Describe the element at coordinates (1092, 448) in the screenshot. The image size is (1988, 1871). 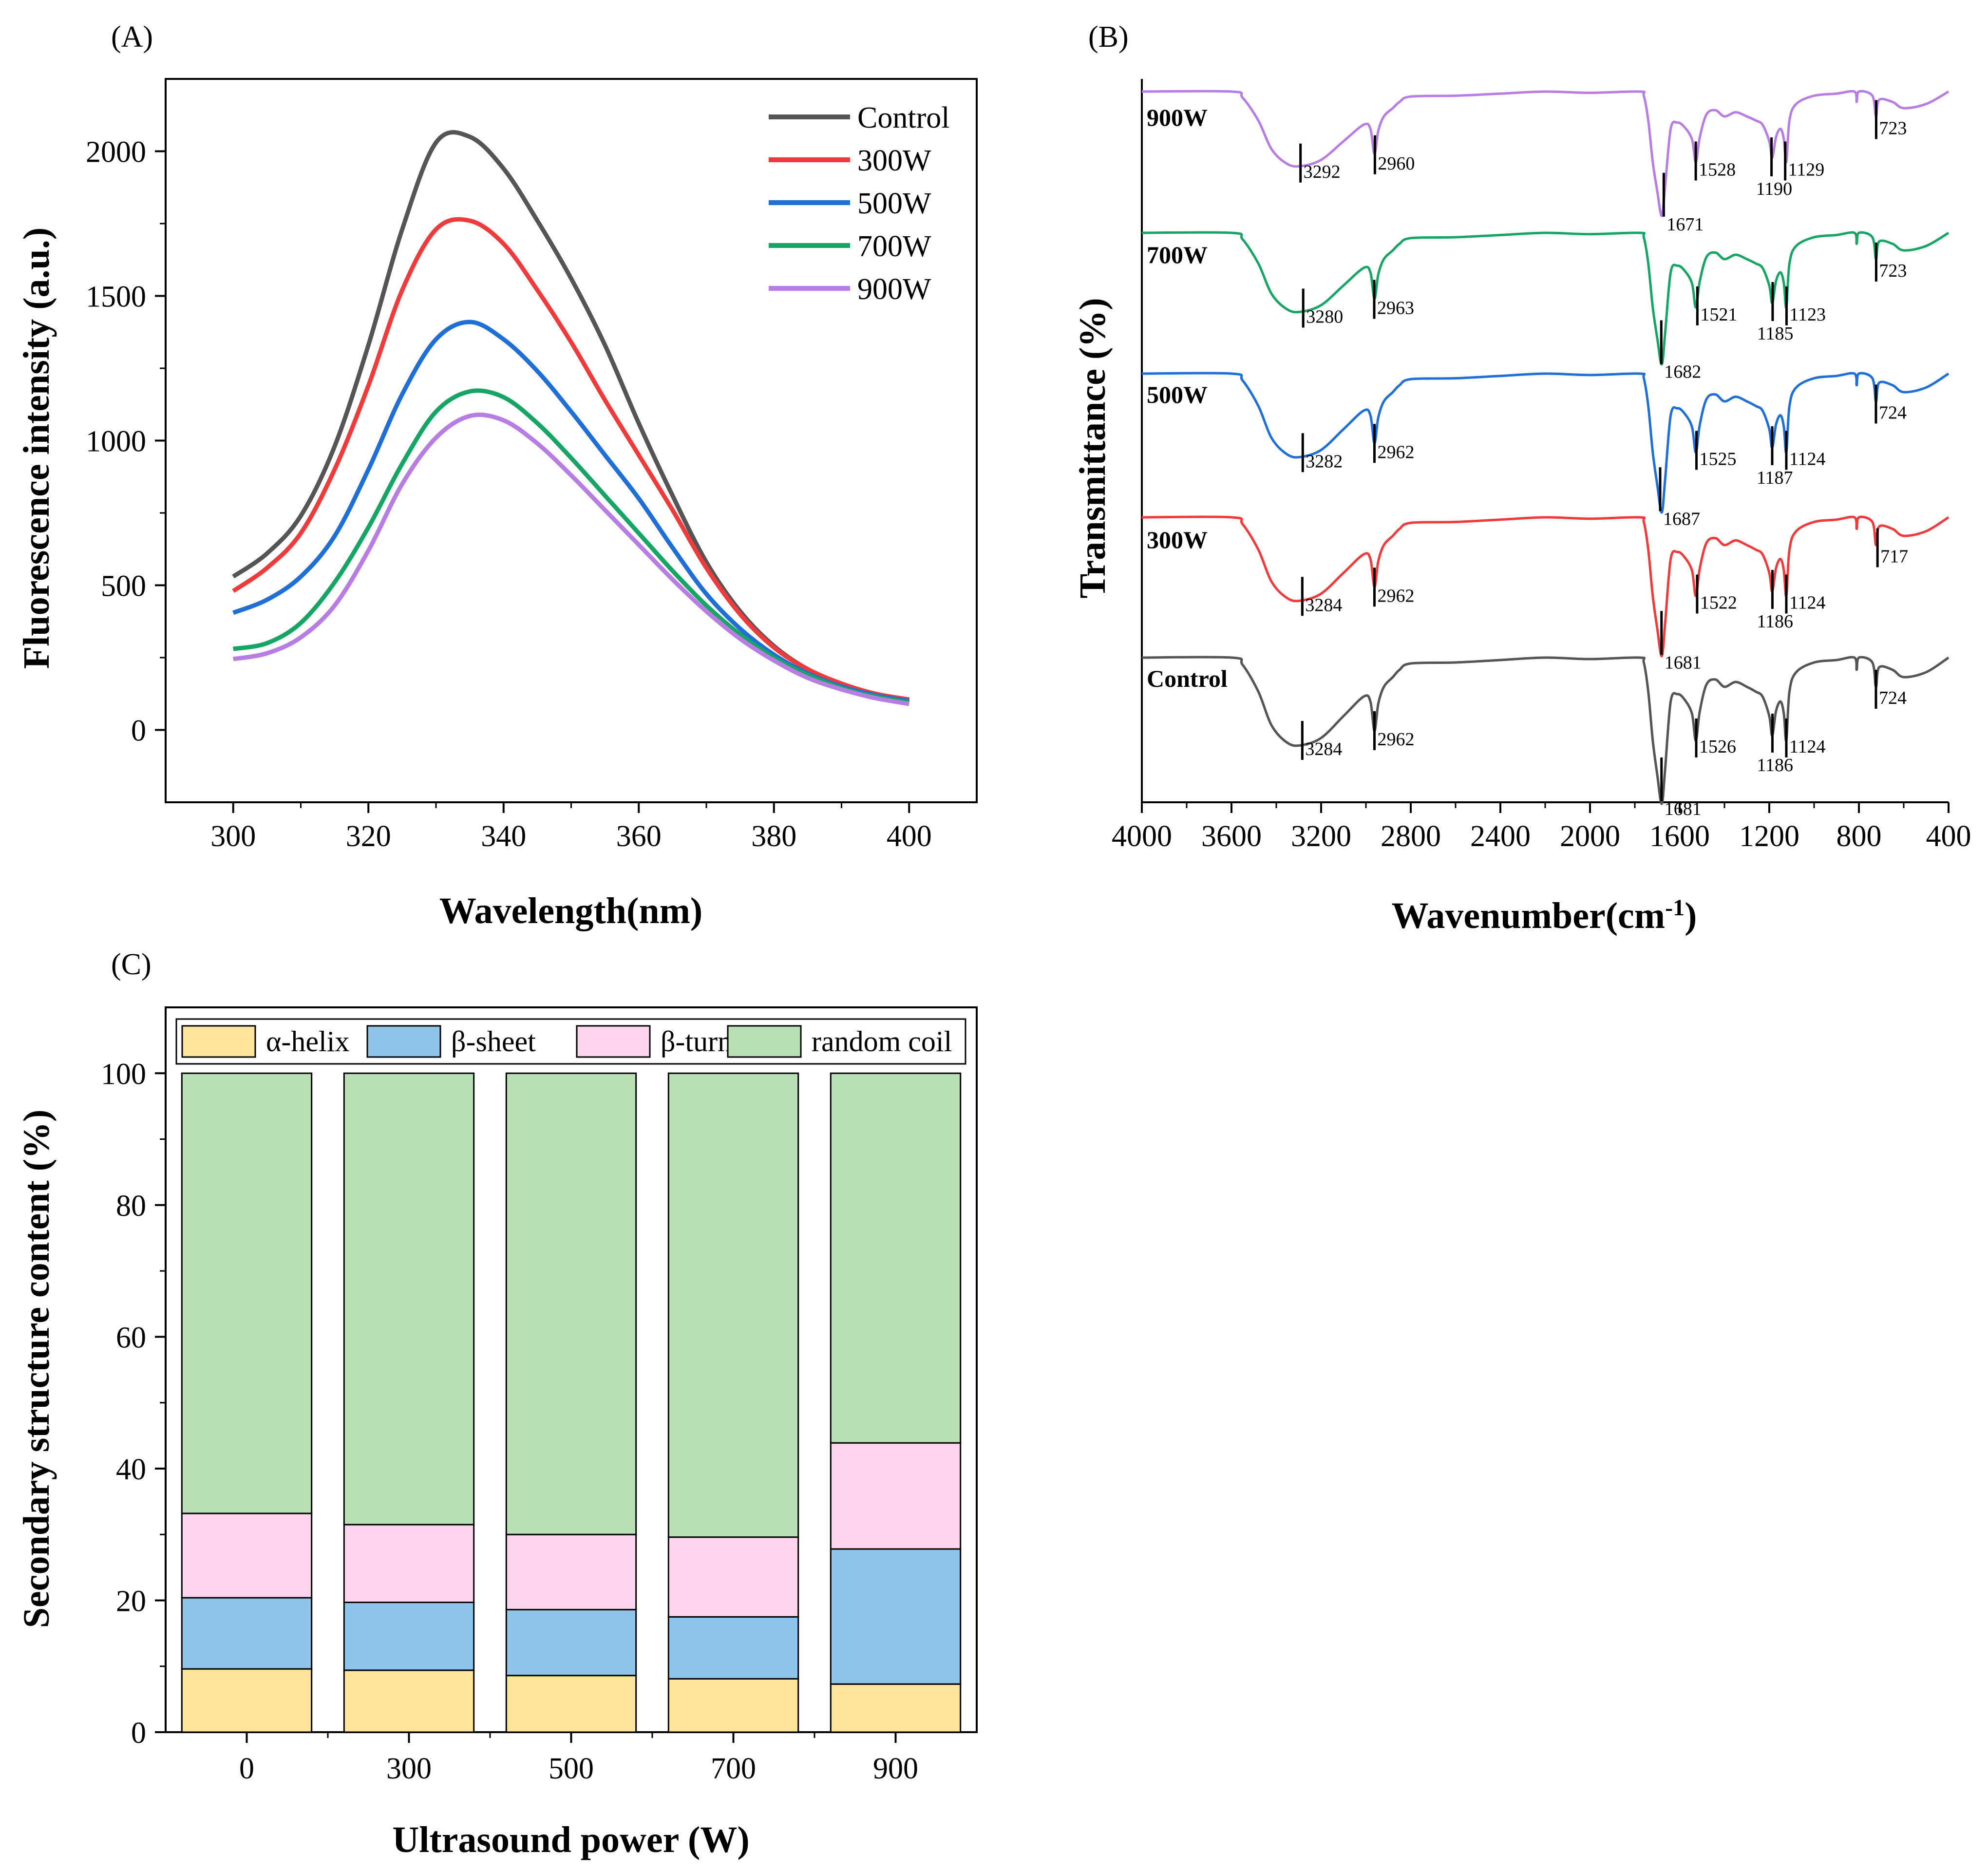
I see `panel-b-y-axis-title: Transmittance (%)` at that location.